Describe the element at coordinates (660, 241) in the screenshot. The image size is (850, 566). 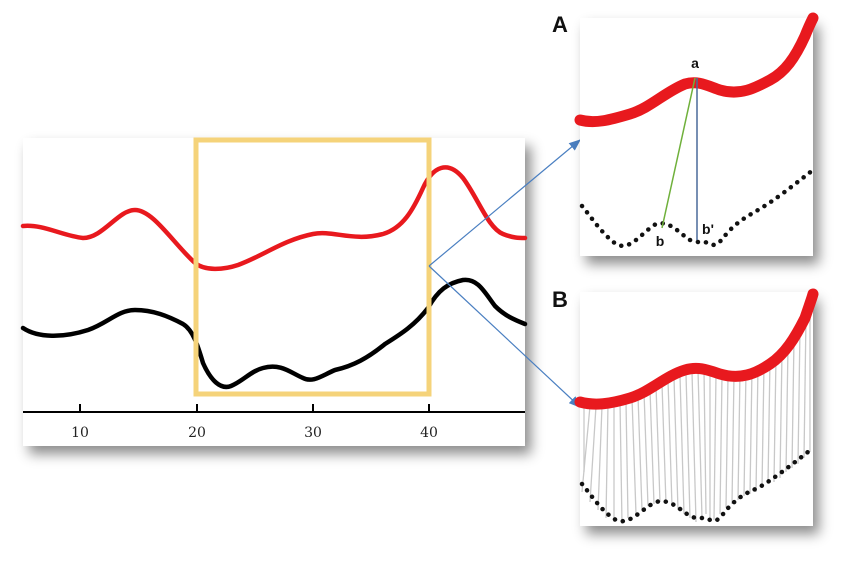
I see `point-b-label: b` at that location.